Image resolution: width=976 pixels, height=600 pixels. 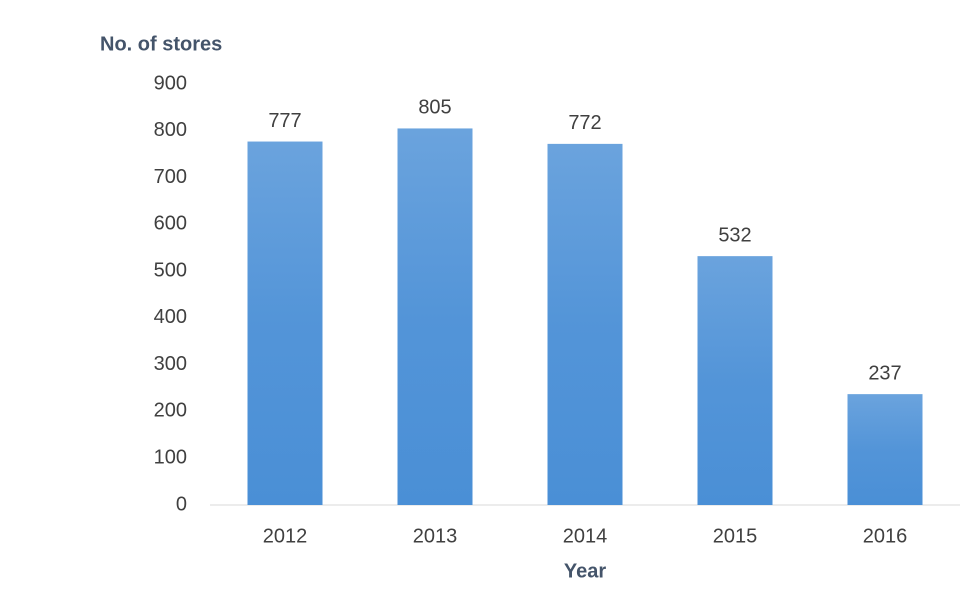 I want to click on y-tick-label: 800, so click(x=170, y=130).